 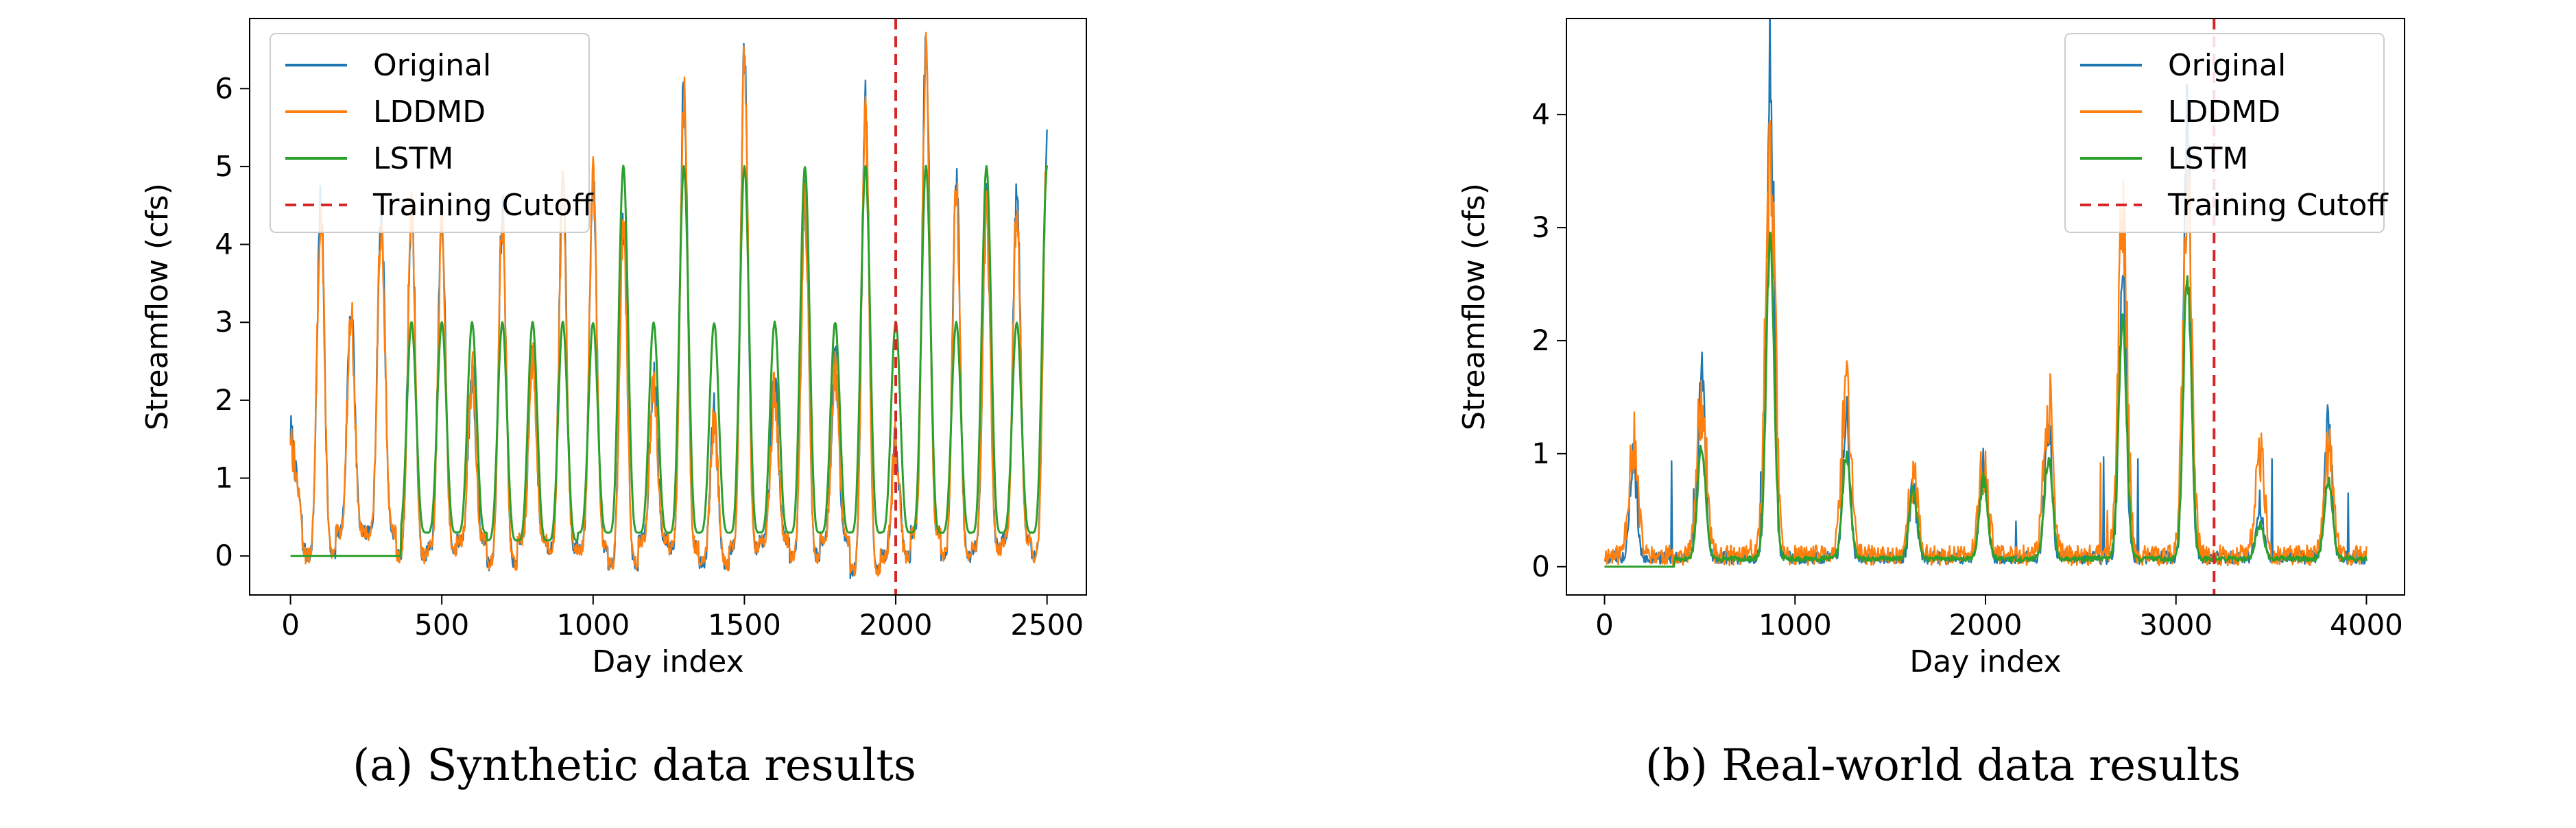 I want to click on y-tick-label: 6, so click(x=224, y=88).